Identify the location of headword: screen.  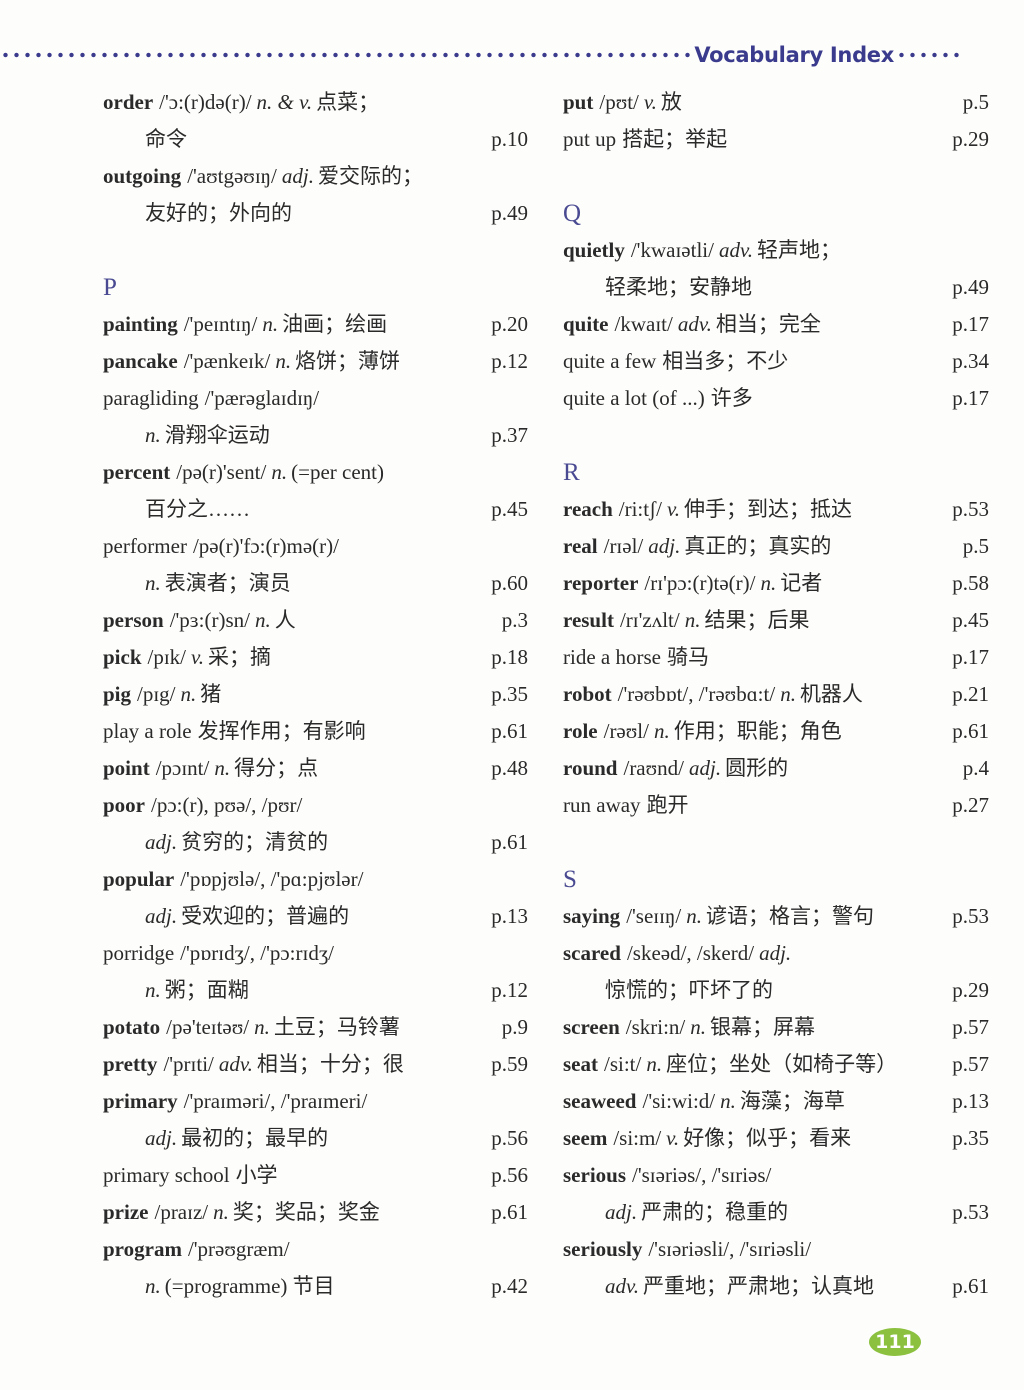
(591, 1027).